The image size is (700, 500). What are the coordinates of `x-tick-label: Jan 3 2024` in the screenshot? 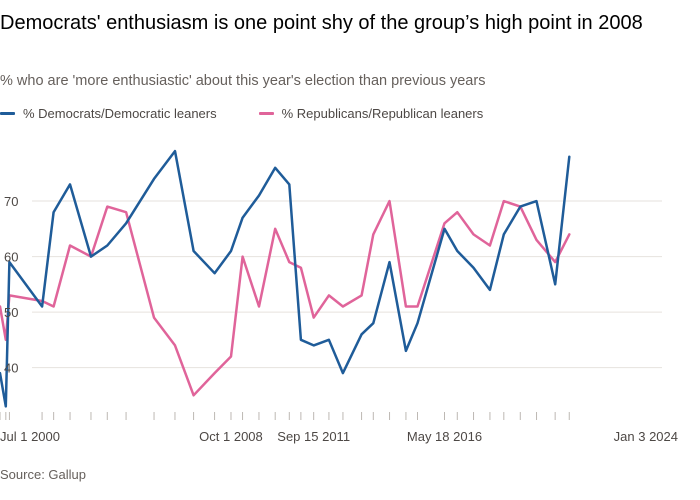 It's located at (646, 436).